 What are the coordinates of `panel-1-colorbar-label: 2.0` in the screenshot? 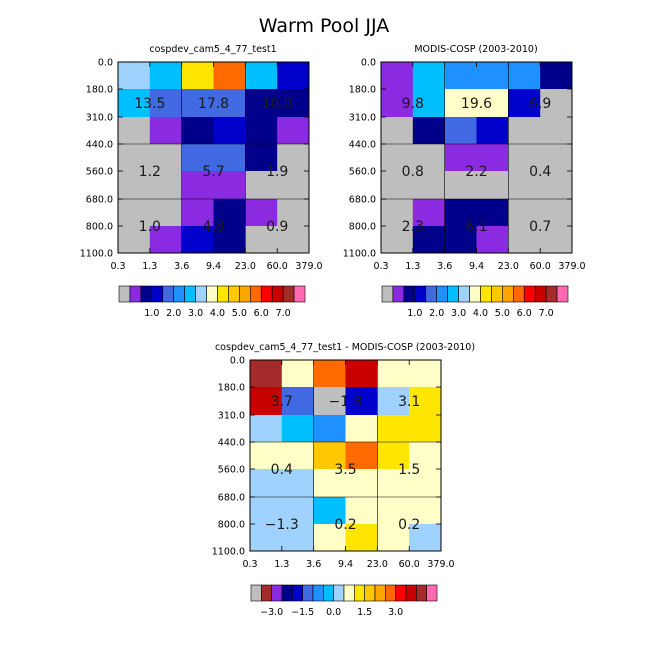 It's located at (436, 313).